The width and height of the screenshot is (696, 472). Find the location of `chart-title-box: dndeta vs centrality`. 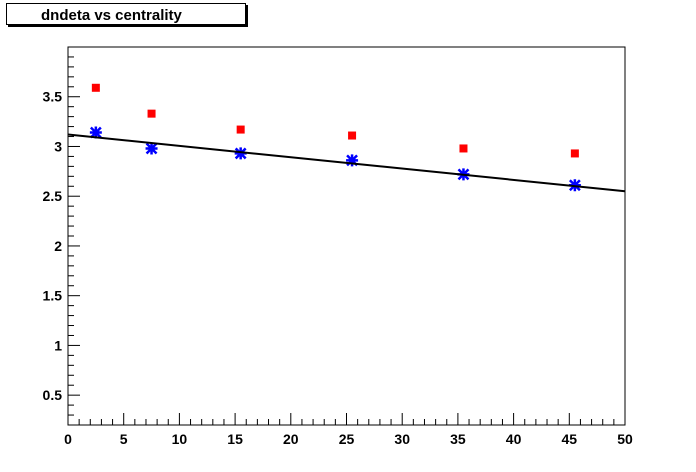

chart-title-box: dndeta vs centrality is located at coordinates (126, 14).